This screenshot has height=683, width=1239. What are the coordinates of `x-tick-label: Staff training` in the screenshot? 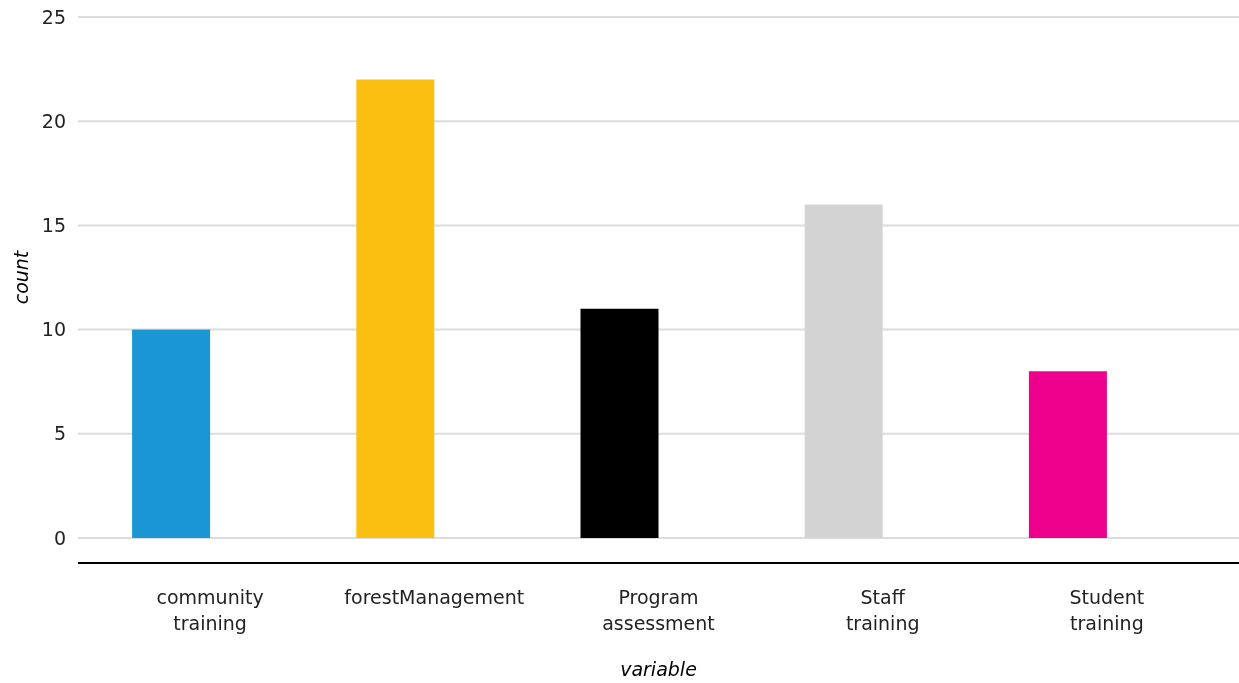 It's located at (882, 610).